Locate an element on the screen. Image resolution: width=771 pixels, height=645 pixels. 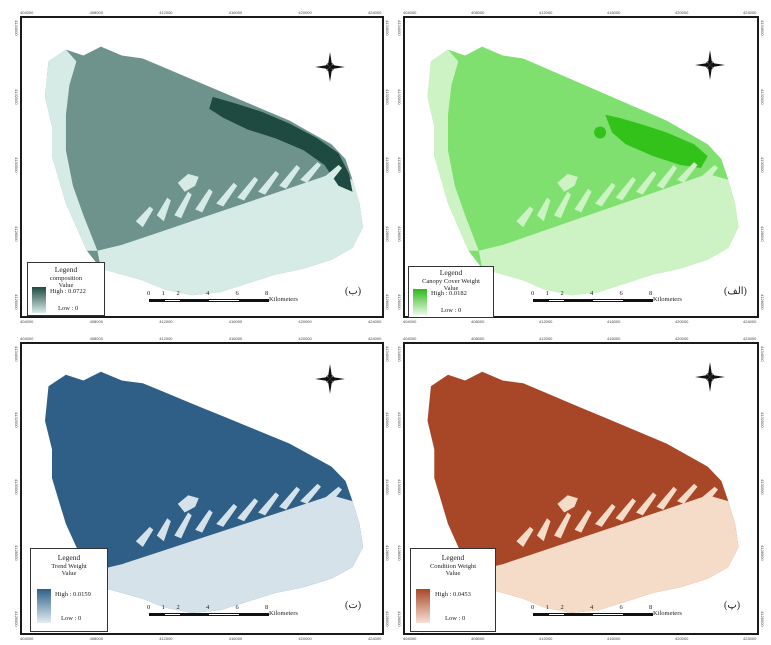
scale-bar-tick-label: 1 is located at coordinates (547, 293).